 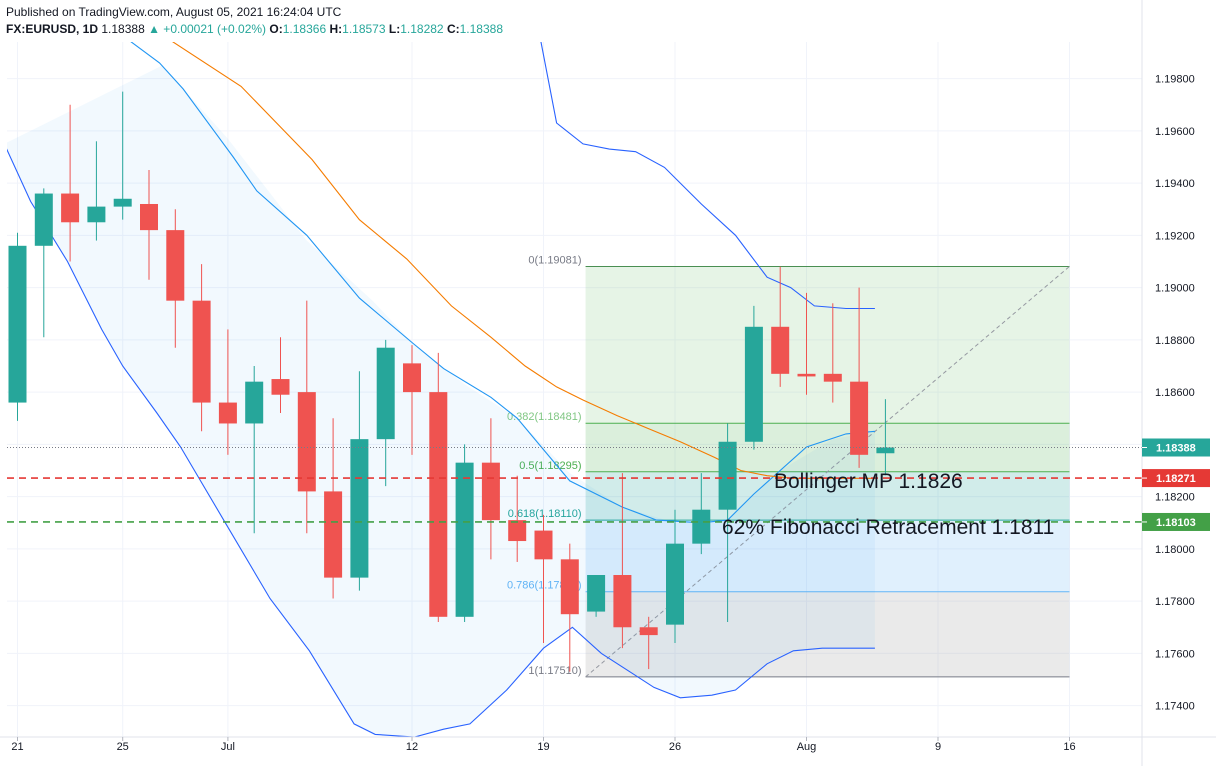 I want to click on open-value: 1.18366, so click(x=304, y=29).